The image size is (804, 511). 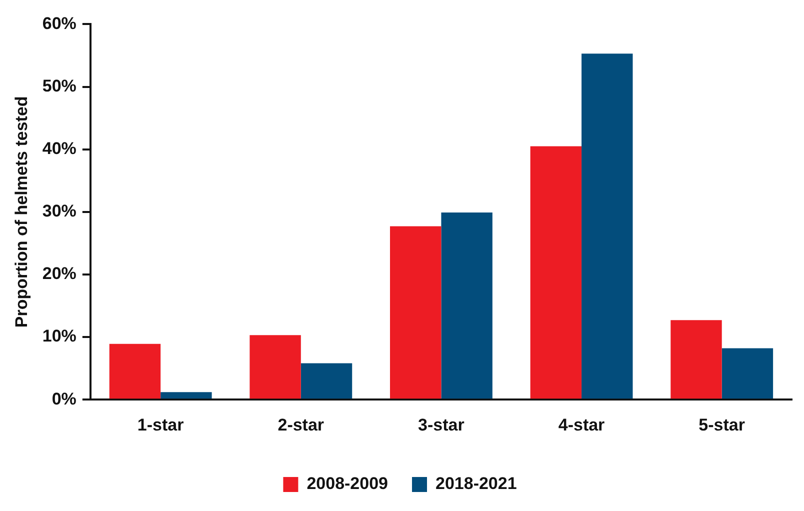 What do you see at coordinates (160, 424) in the screenshot?
I see `x-tick-label: 1-star` at bounding box center [160, 424].